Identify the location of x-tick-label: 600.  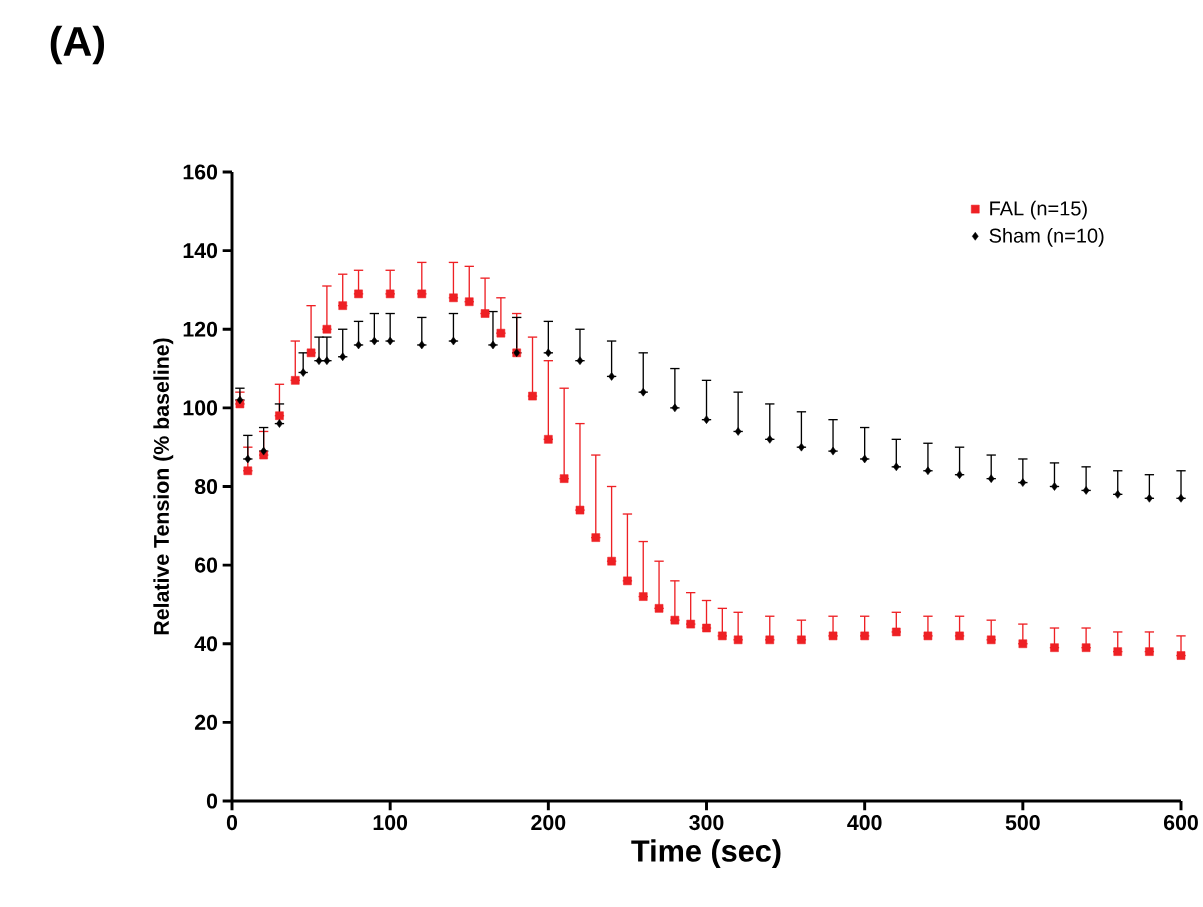
(1180, 823).